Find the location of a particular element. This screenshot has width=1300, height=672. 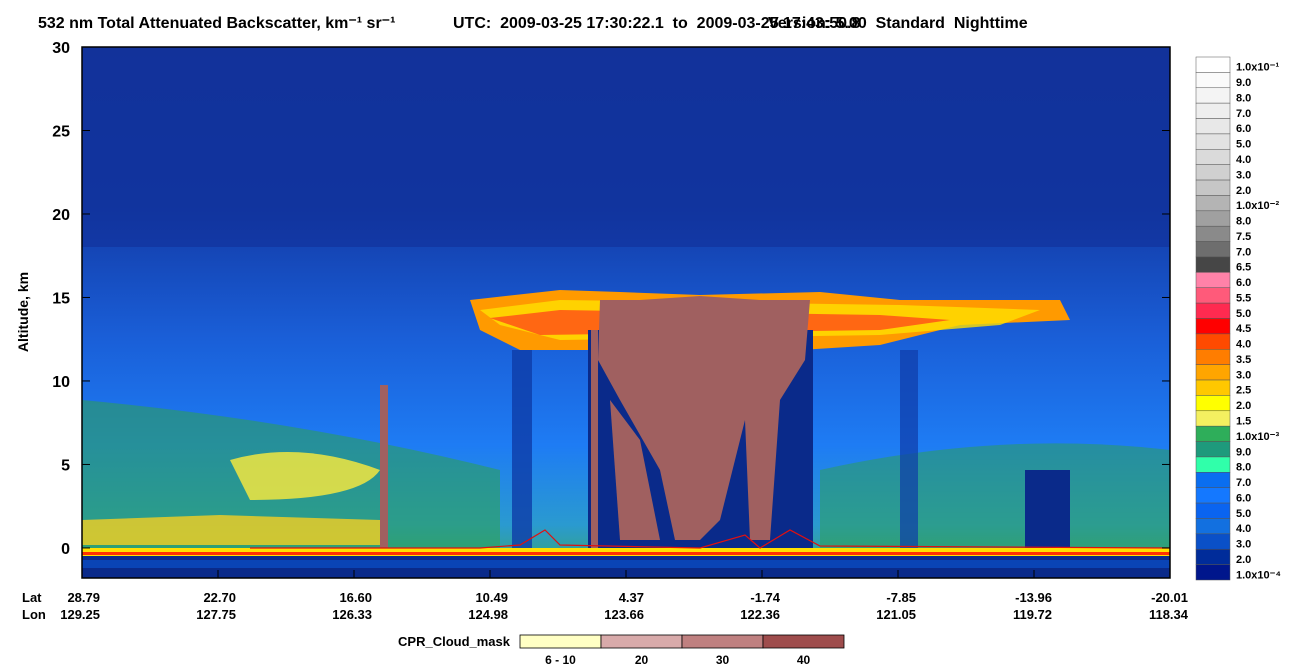

x-tick-label: 123.66 is located at coordinates (624, 614).